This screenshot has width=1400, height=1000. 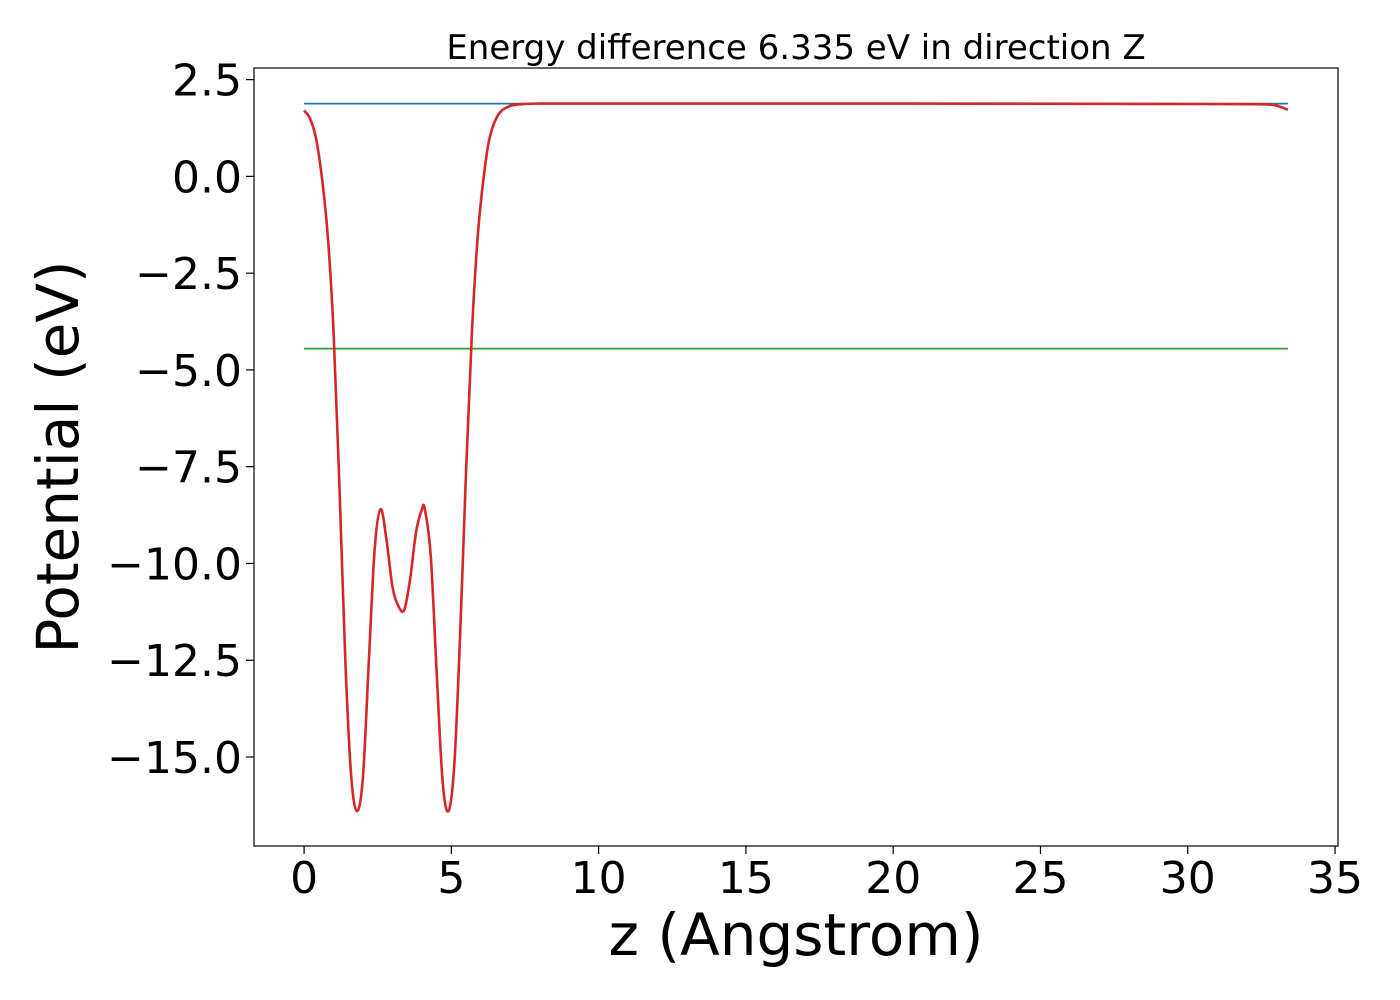 I want to click on x-axis-label: z (Angstrom), so click(x=796, y=935).